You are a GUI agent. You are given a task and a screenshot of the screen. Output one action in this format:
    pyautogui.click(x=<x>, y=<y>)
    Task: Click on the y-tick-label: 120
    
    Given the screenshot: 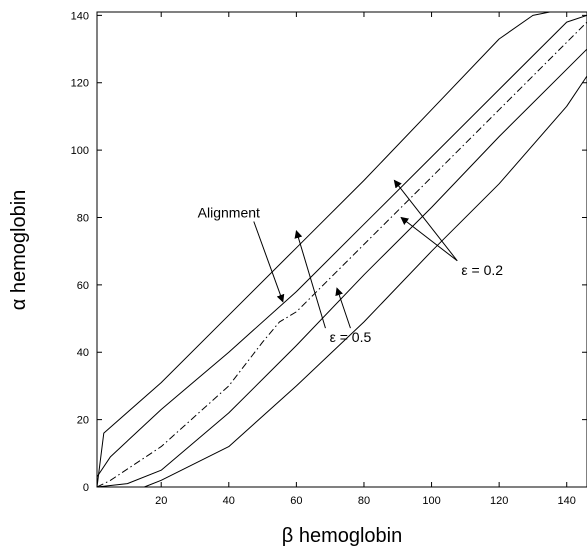 What is the action you would take?
    pyautogui.click(x=80, y=84)
    